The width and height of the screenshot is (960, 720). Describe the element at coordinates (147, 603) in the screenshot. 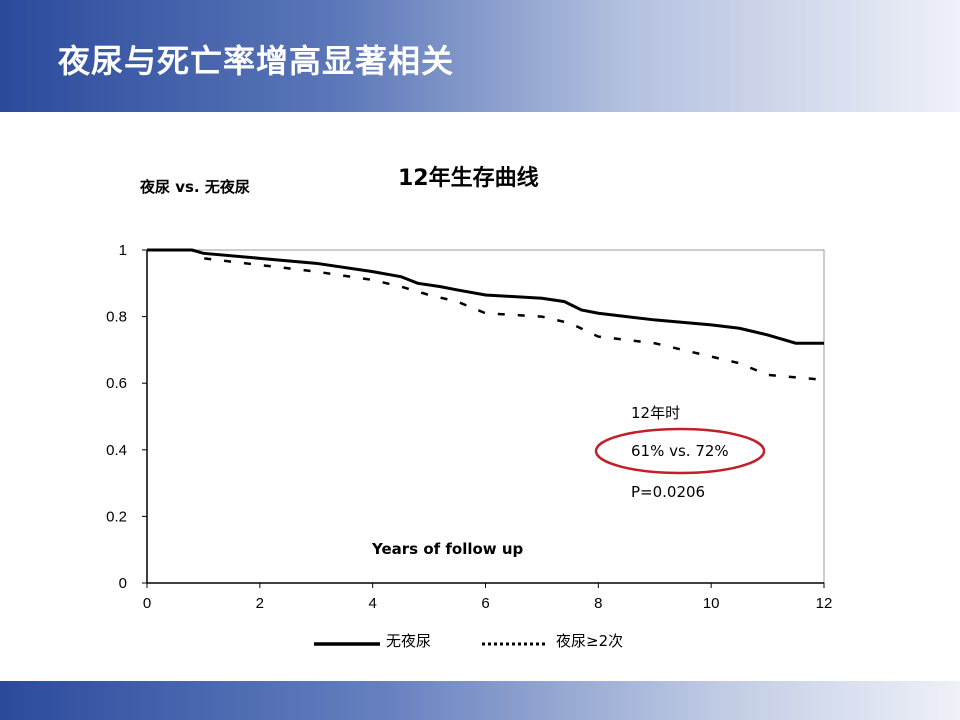

I see `x-tick-label: 0` at that location.